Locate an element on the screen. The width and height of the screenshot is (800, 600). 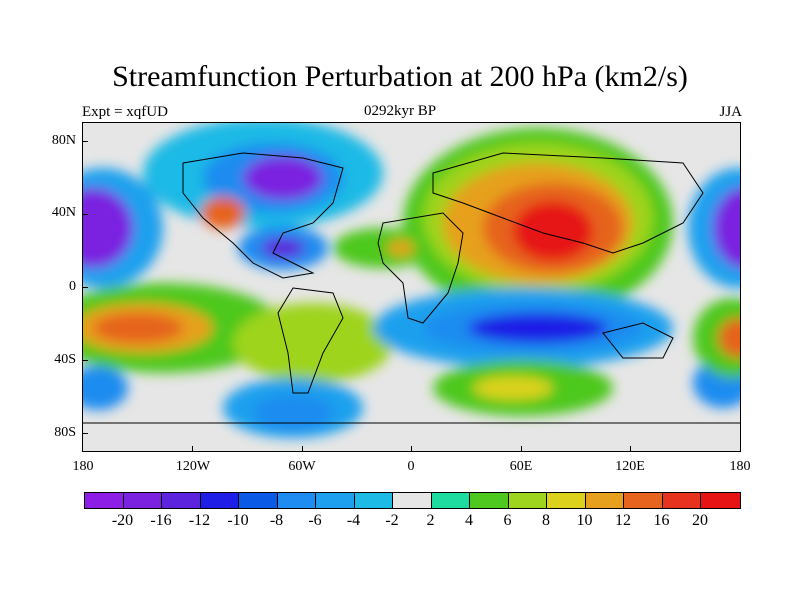
se-positive is located at coordinates (716, 338).